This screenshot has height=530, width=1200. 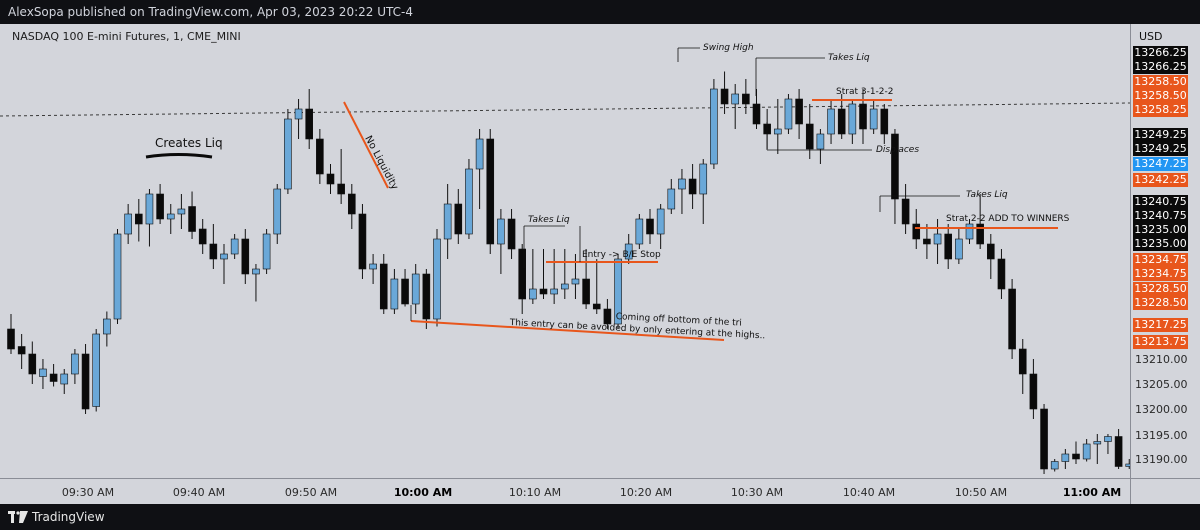 What do you see at coordinates (1165, 491) in the screenshot?
I see `axis-corner` at bounding box center [1165, 491].